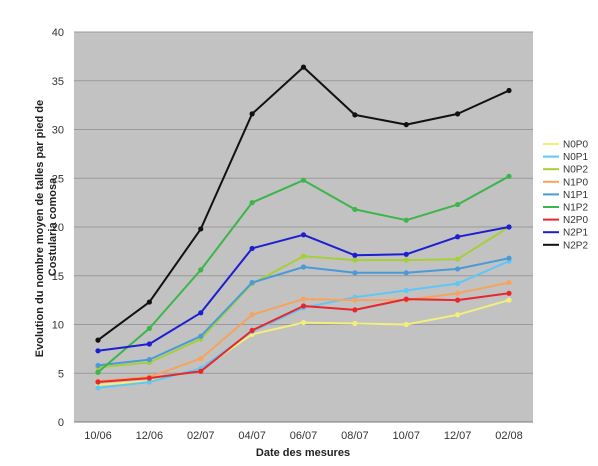 The height and width of the screenshot is (466, 598). Describe the element at coordinates (201, 436) in the screenshot. I see `x-tick-label: 02/07` at that location.